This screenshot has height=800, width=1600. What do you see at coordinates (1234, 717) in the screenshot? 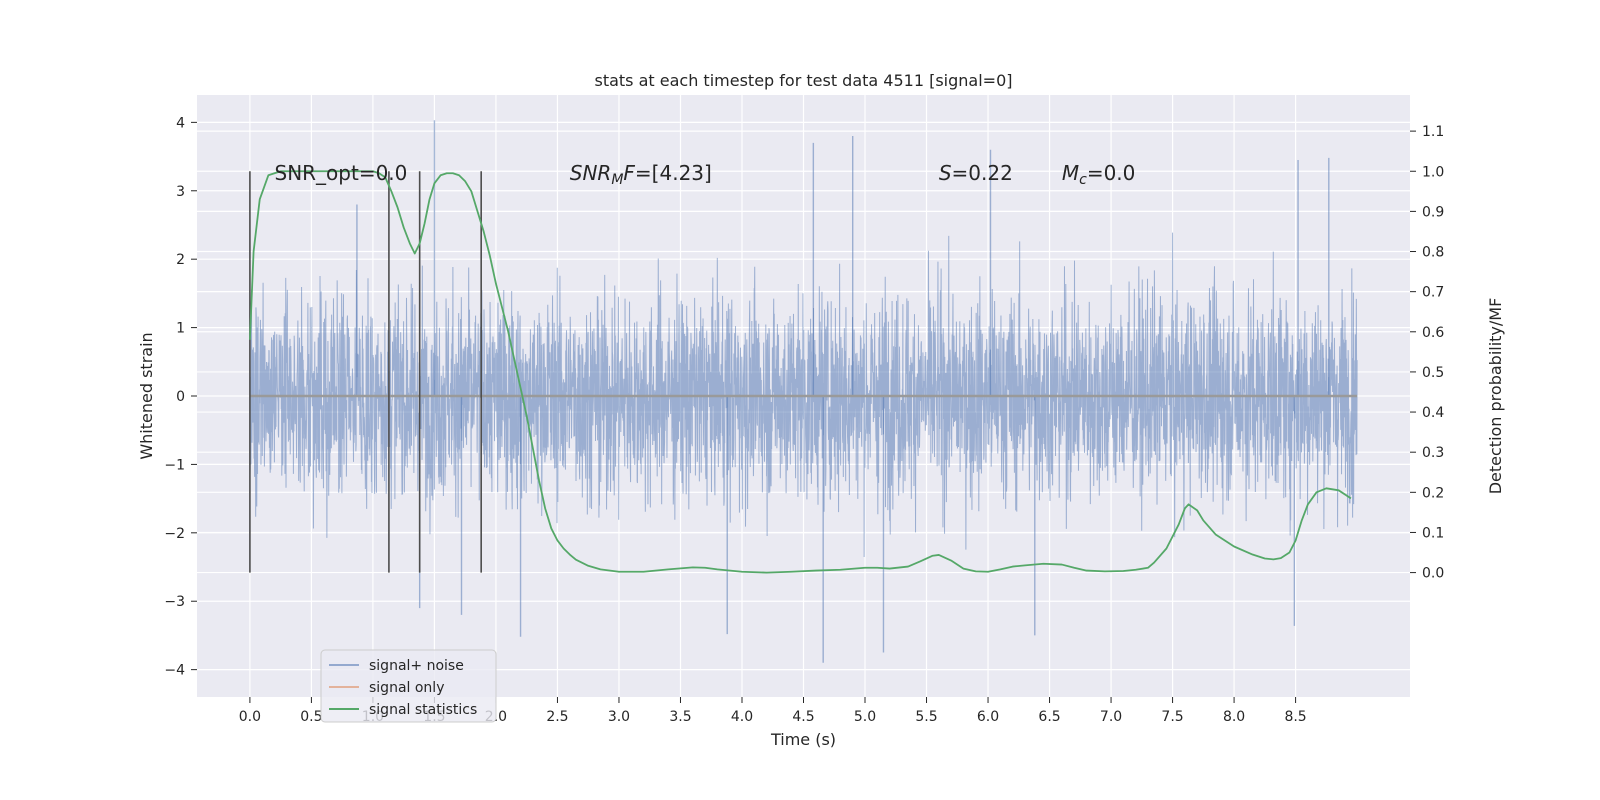
I see `x-tick-label: 8.0` at bounding box center [1234, 717].